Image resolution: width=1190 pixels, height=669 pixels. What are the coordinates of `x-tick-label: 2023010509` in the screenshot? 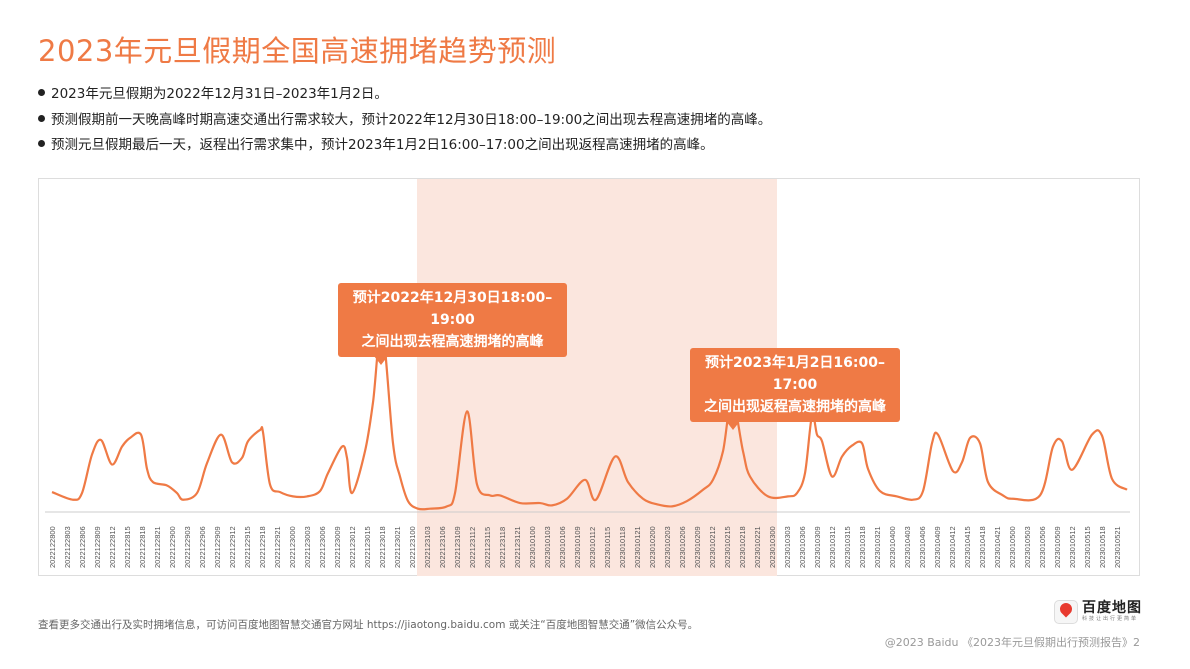 It's located at (1057, 547).